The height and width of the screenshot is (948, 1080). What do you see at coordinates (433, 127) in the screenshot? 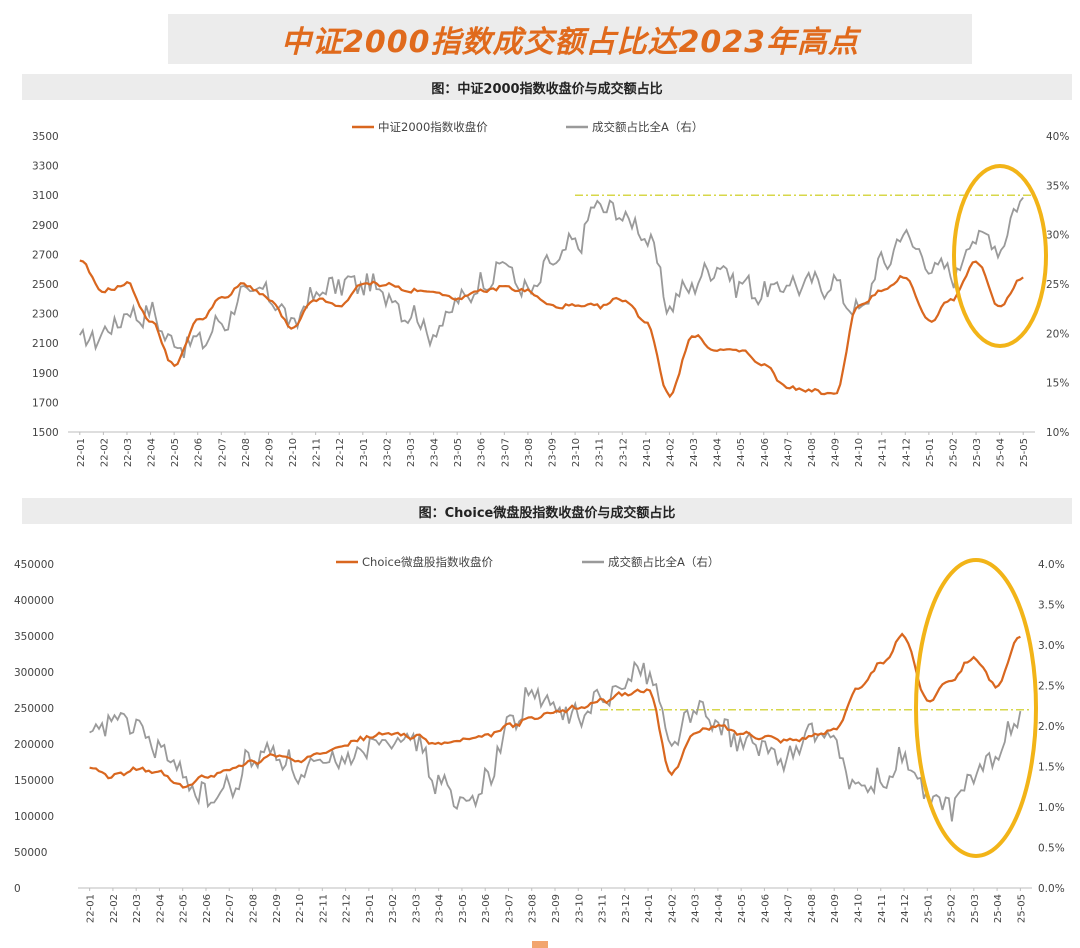
I see `legend-label-orange: 中证2000指数收盘价` at bounding box center [433, 127].